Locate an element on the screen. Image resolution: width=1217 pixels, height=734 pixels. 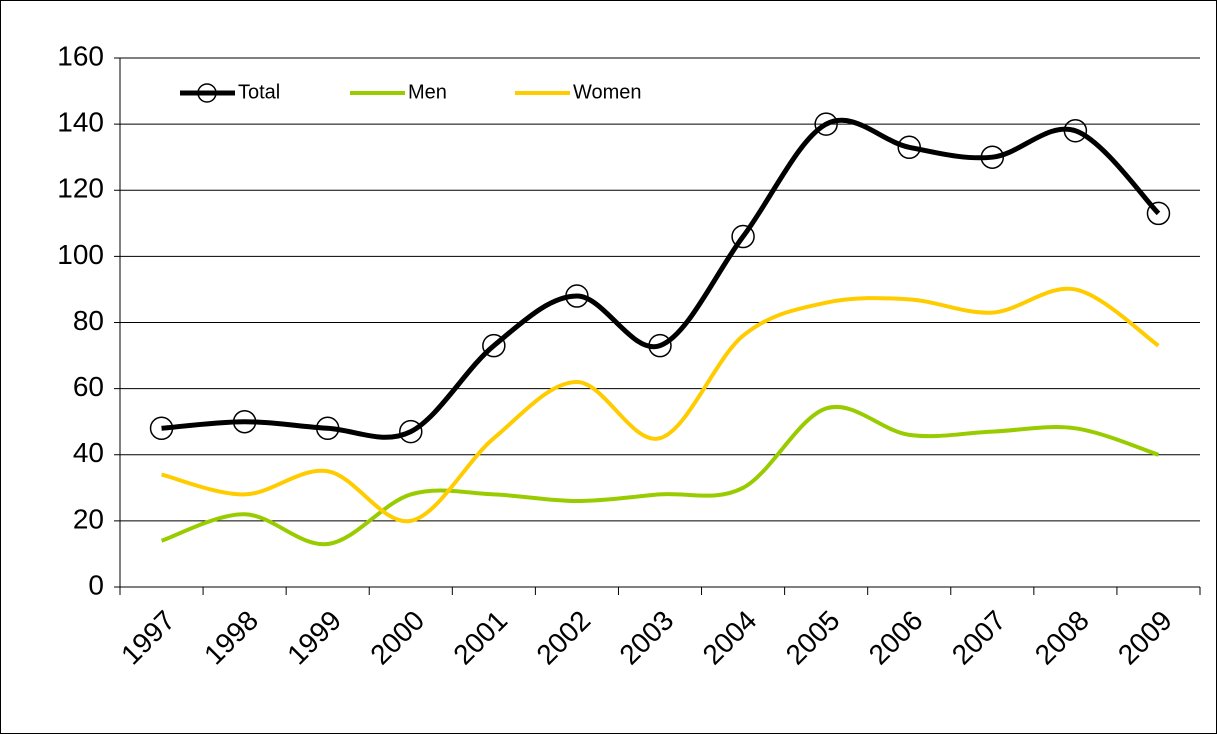
y-tick-label: 140 is located at coordinates (80, 122).